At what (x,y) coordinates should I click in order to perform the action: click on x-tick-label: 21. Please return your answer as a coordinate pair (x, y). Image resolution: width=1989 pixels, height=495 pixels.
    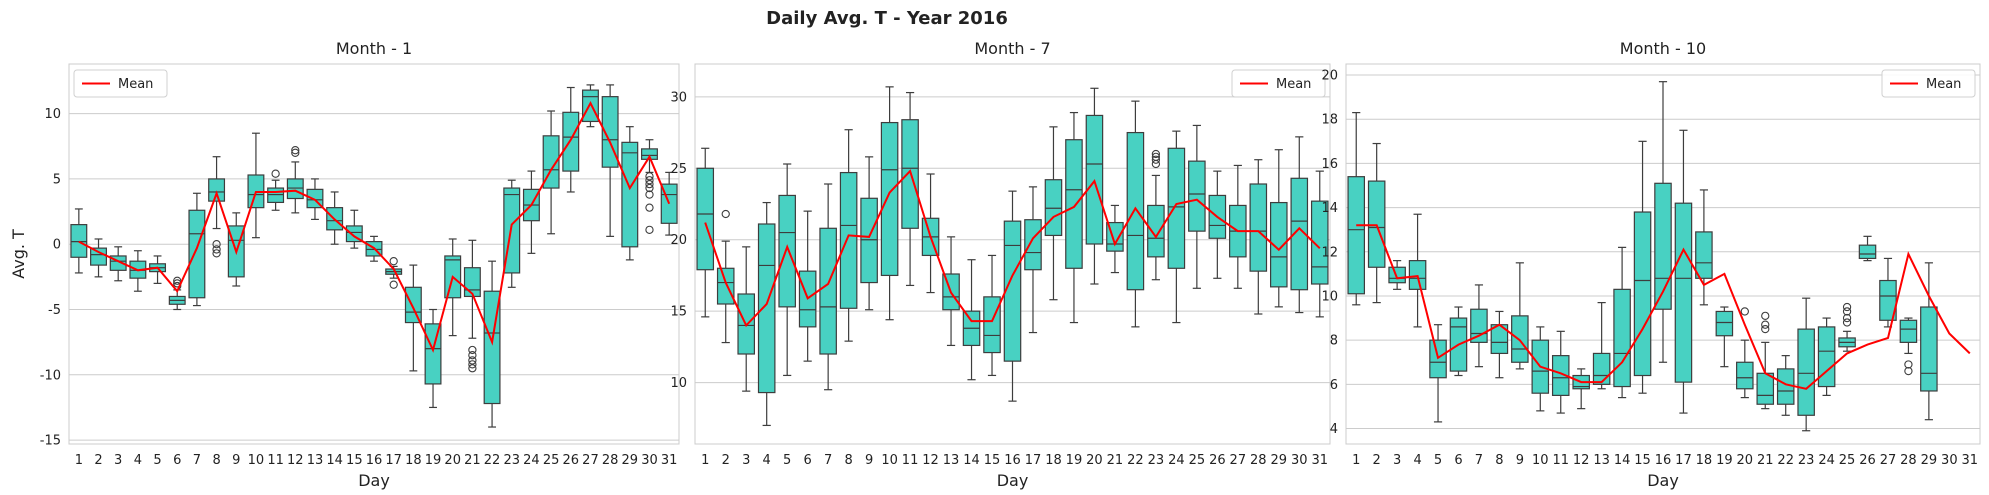
    Looking at the image, I should click on (1115, 460).